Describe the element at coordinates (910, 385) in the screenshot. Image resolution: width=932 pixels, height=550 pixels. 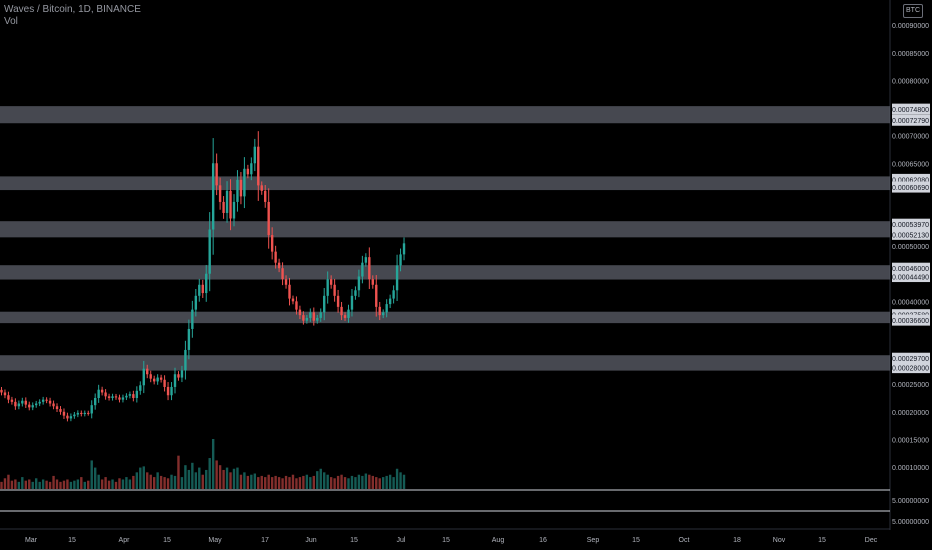
I see `y-axis-tick-label: 0.00025000` at that location.